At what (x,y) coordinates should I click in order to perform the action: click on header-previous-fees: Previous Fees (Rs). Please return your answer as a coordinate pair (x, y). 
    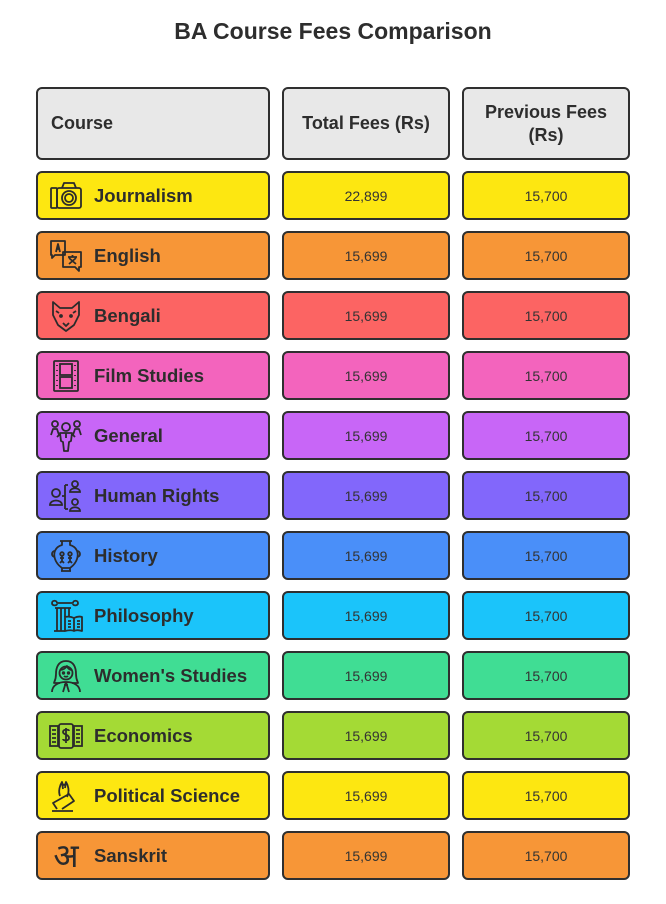
    Looking at the image, I should click on (546, 123).